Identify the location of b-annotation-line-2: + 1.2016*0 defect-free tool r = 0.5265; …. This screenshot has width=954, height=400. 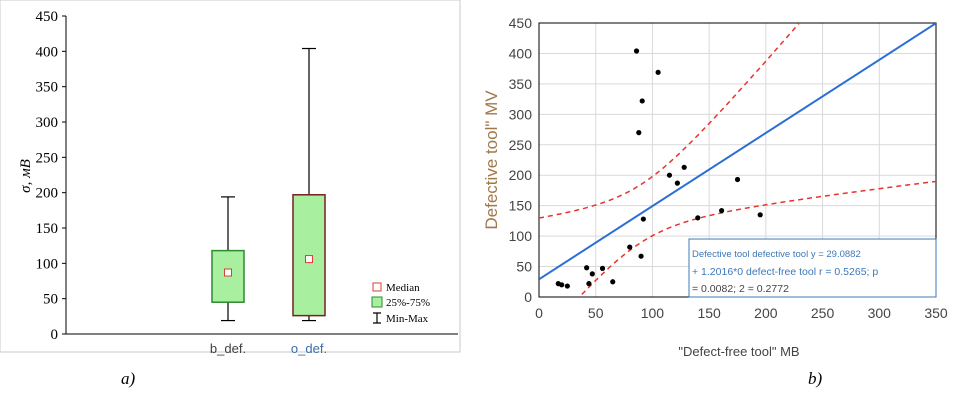
(785, 272).